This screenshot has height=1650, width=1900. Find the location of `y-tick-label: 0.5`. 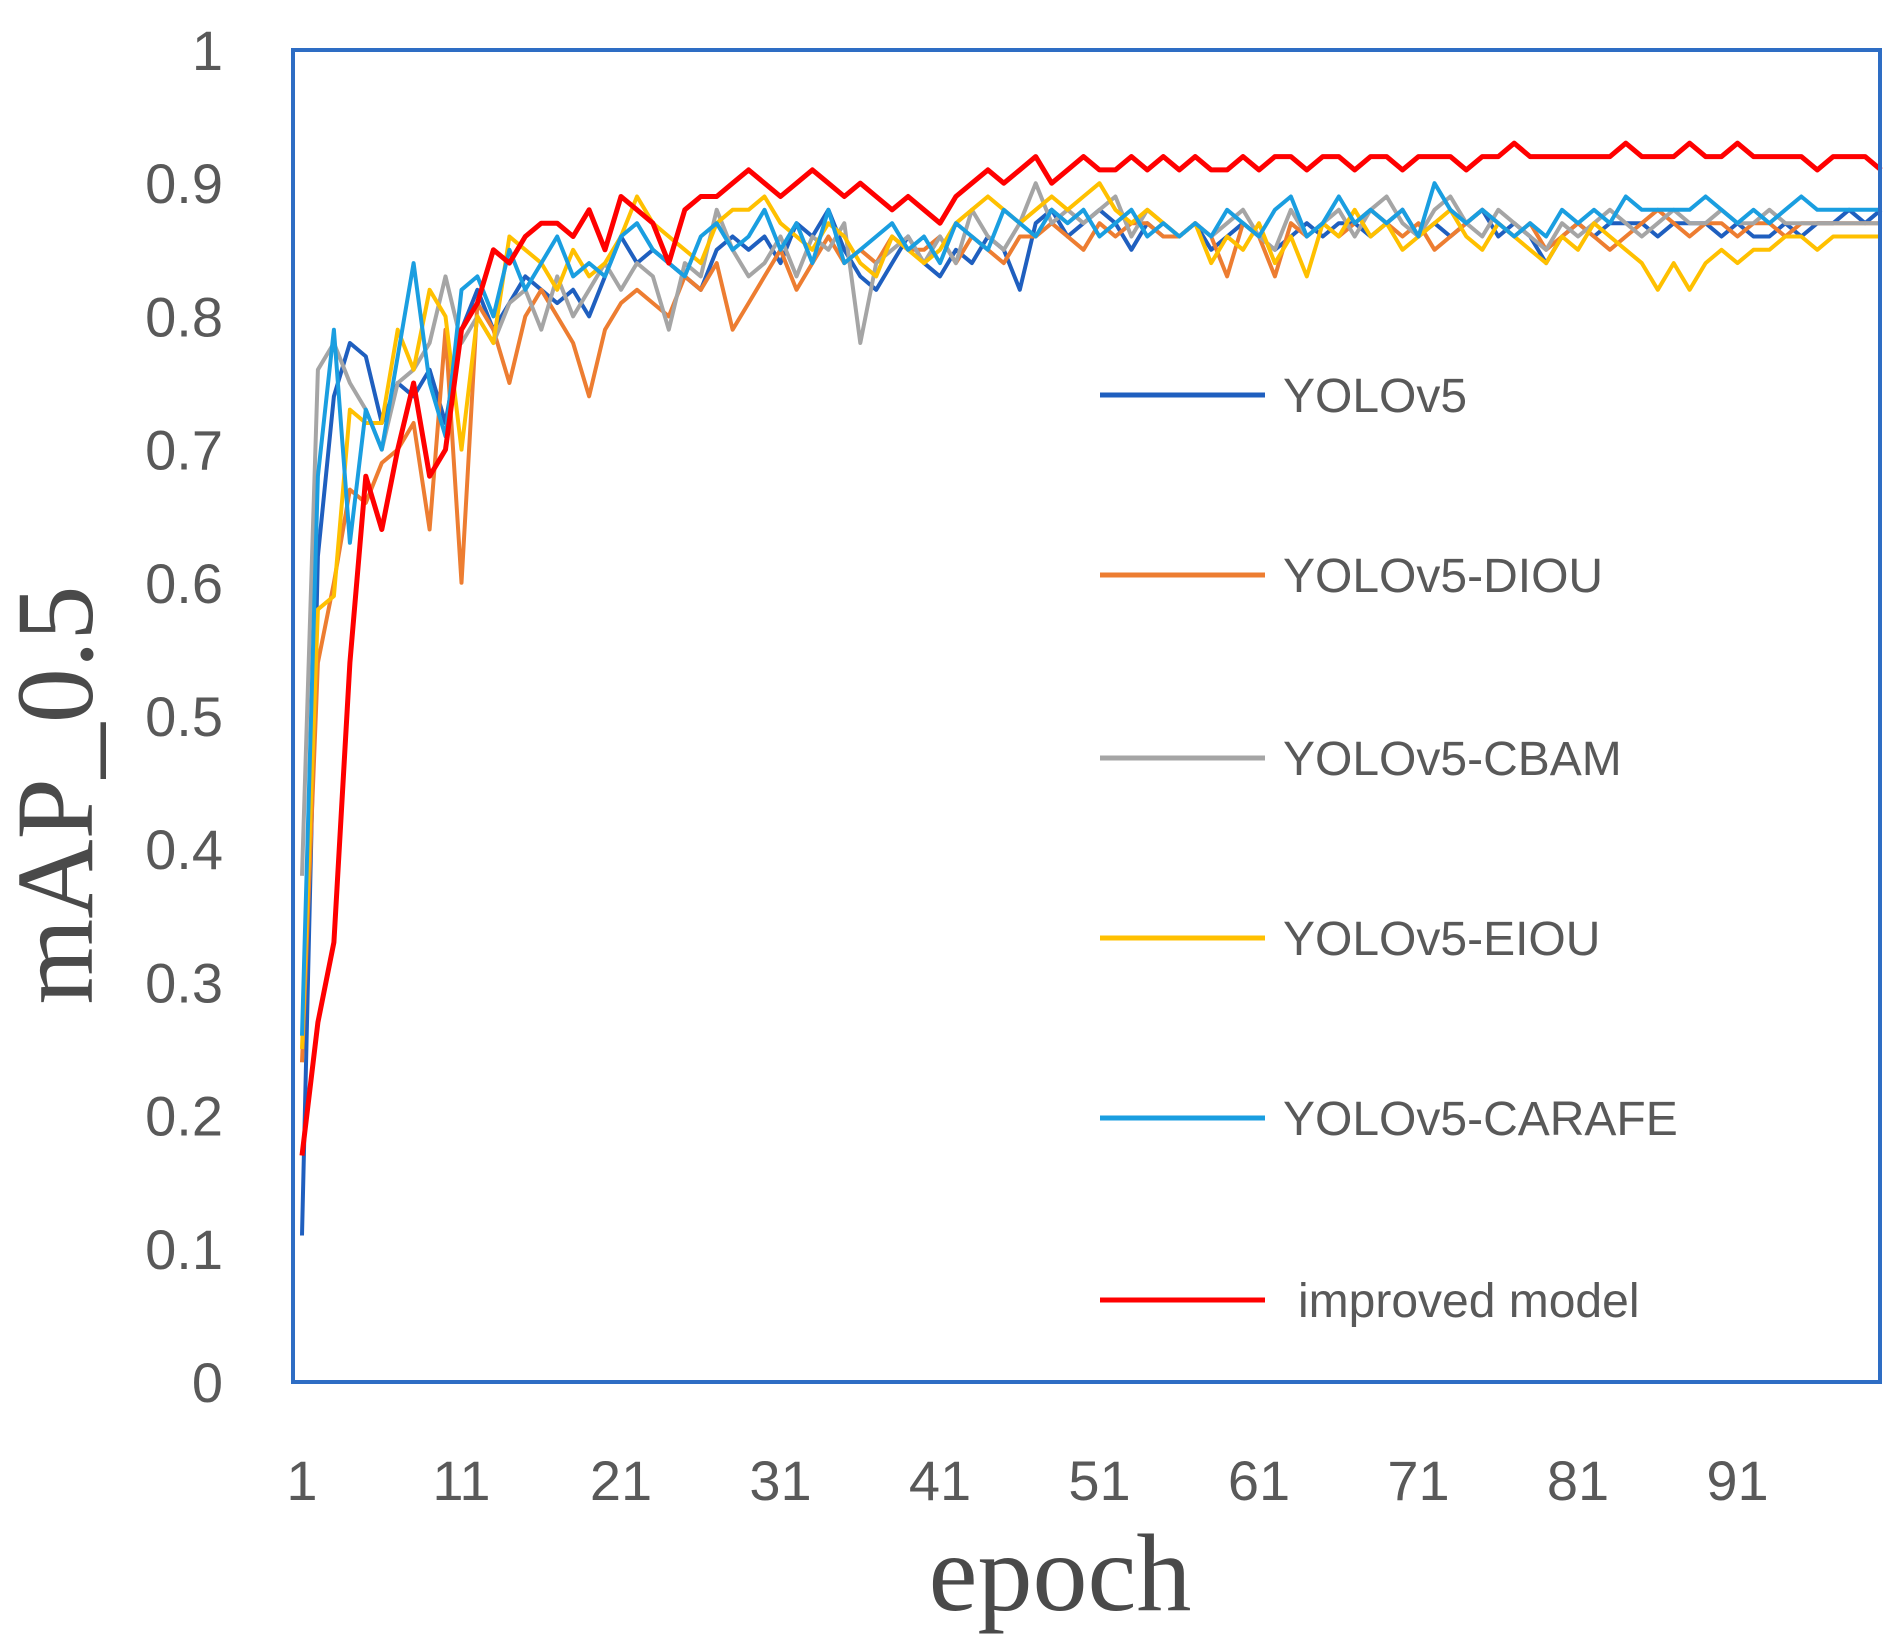

y-tick-label: 0.5 is located at coordinates (184, 716).